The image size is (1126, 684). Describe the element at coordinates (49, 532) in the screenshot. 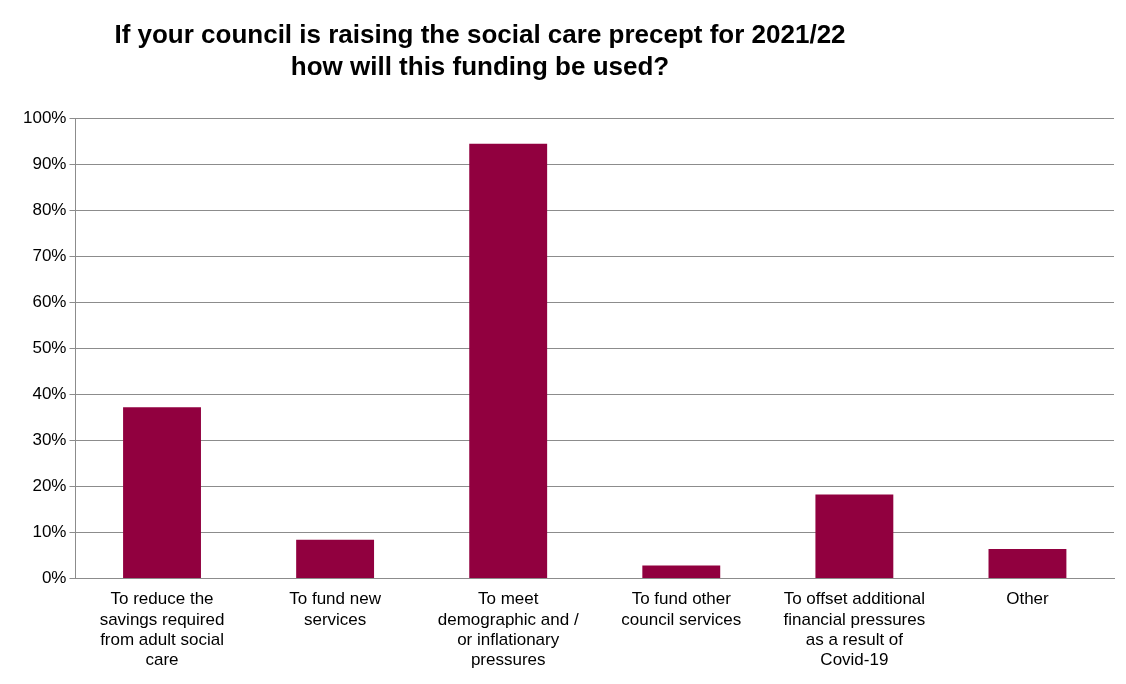

I see `y-tick-label: 10%` at that location.